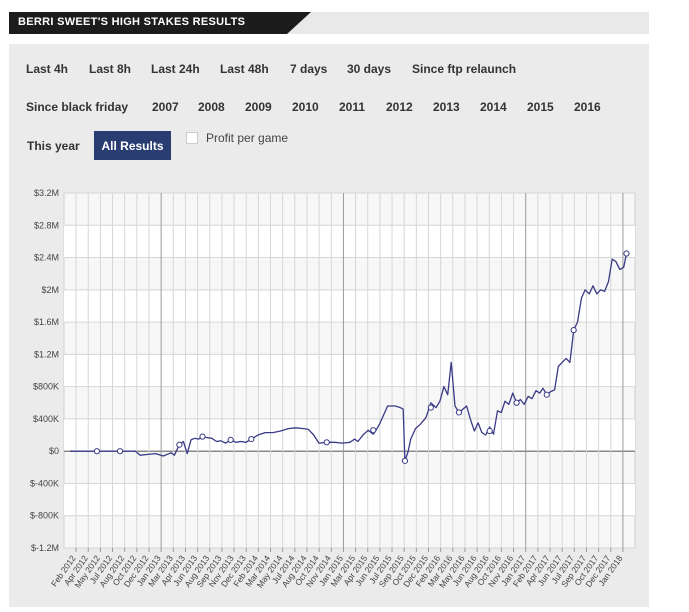  Describe the element at coordinates (132, 145) in the screenshot. I see `filter-all-results: All Results` at that location.